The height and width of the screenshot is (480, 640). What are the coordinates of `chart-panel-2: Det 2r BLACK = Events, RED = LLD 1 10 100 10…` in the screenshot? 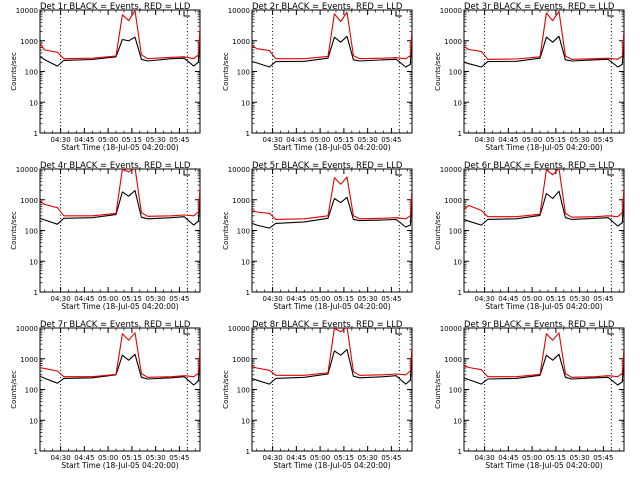 It's located at (317, 77).